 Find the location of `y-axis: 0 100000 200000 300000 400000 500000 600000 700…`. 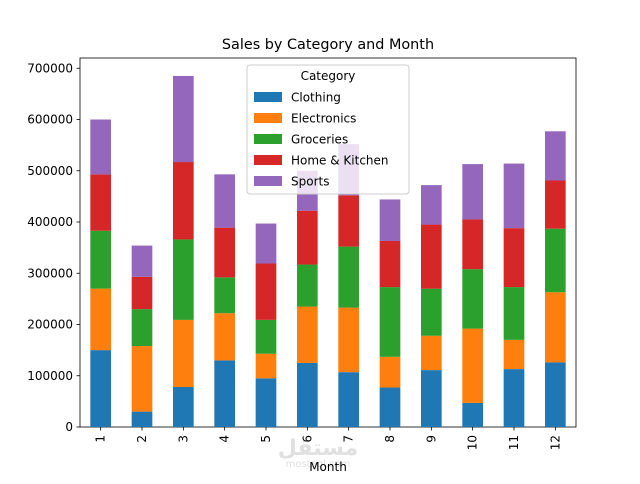

y-axis: 0 100000 200000 300000 400000 500000 600000 700… is located at coordinates (53, 247).